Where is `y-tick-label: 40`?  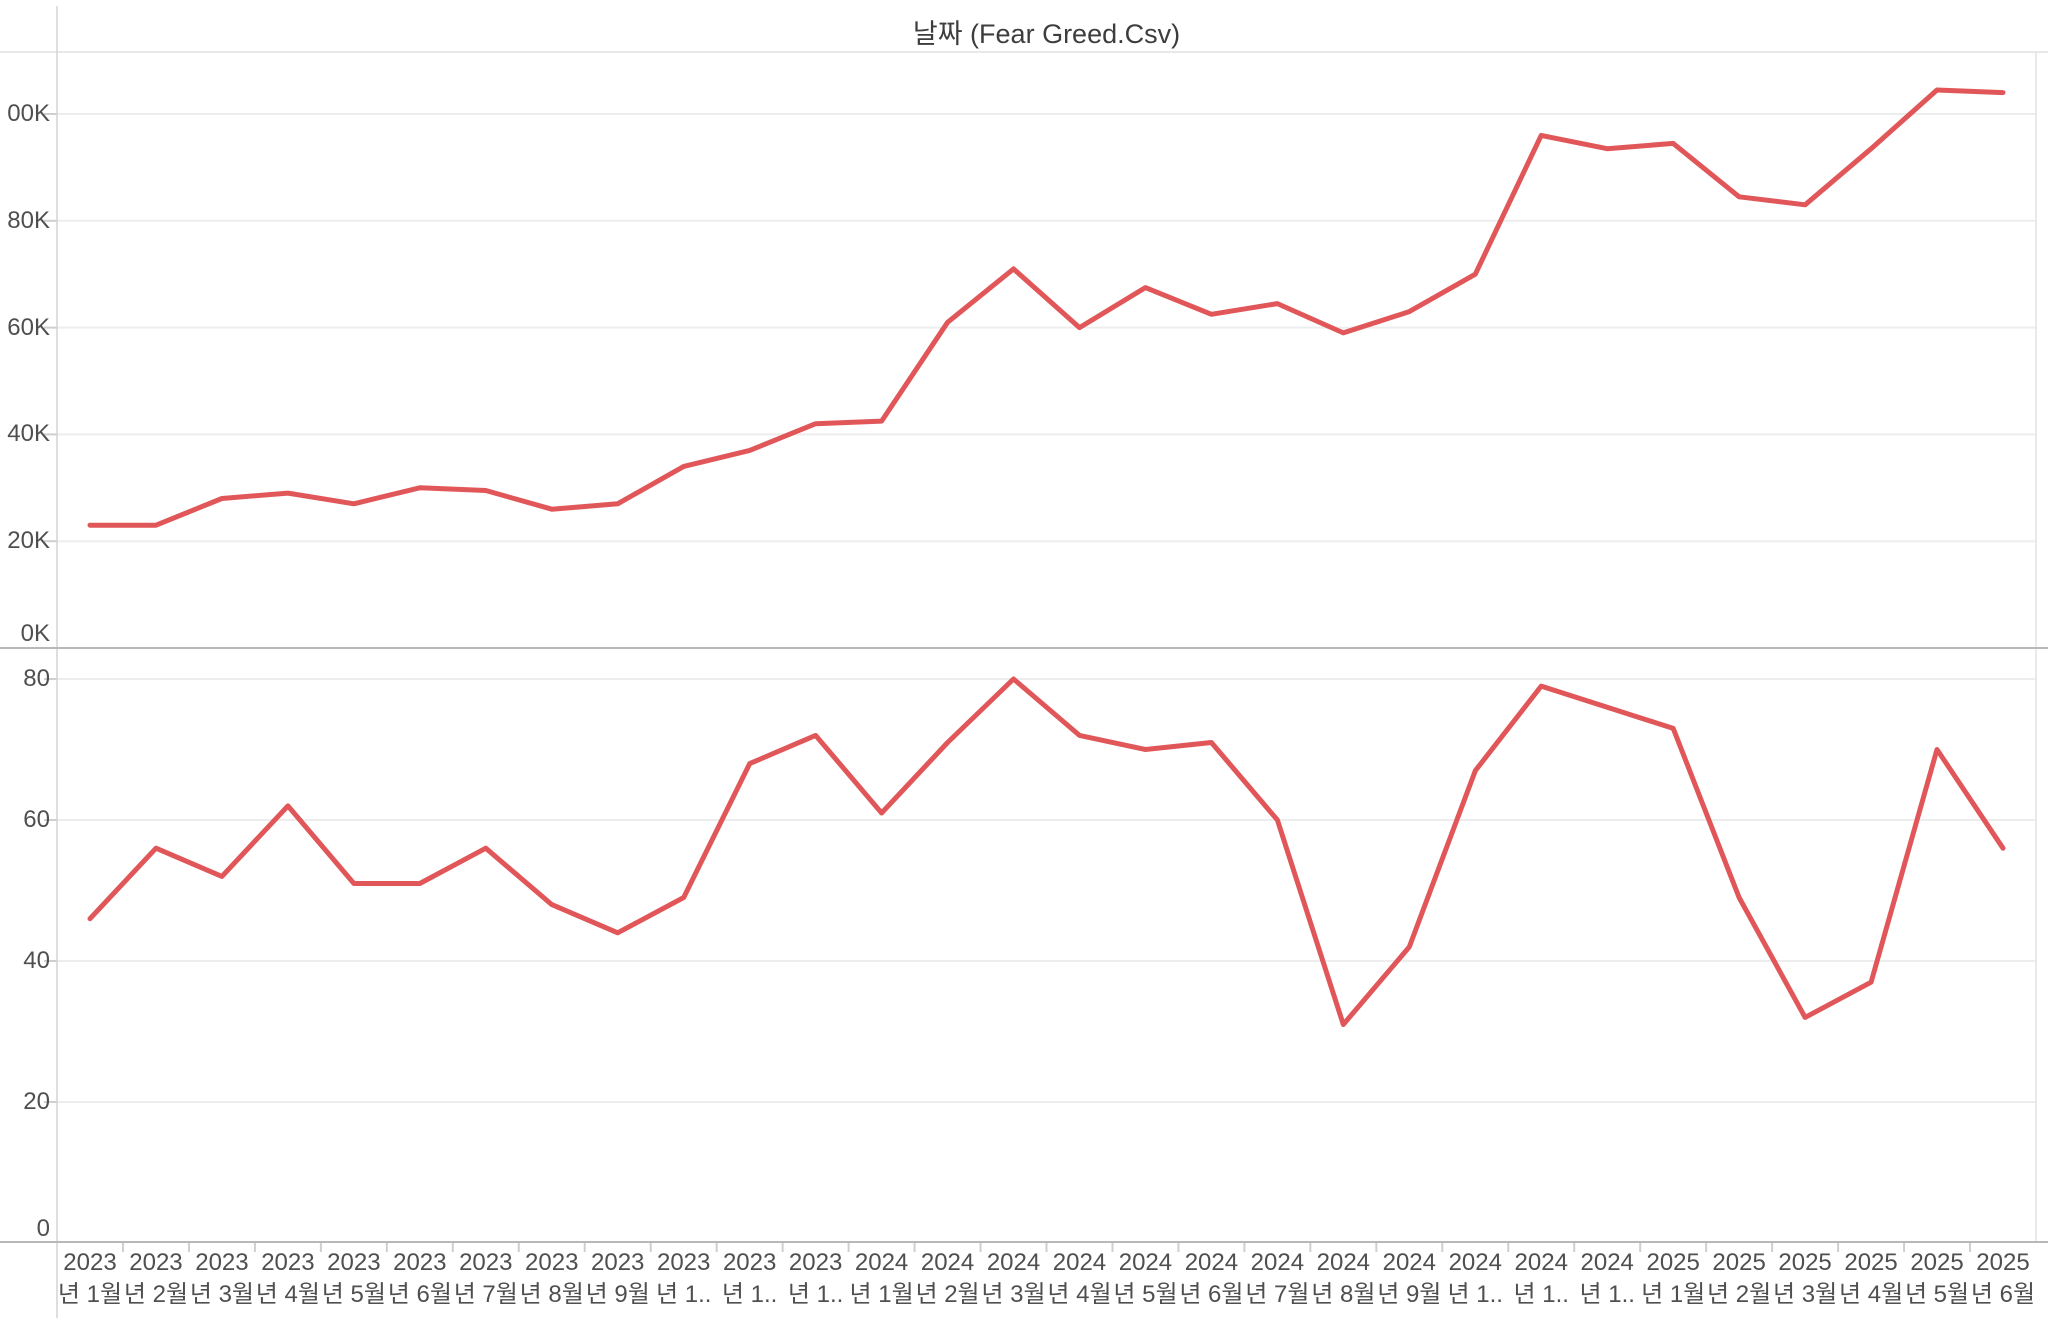
y-tick-label: 40 is located at coordinates (36, 960).